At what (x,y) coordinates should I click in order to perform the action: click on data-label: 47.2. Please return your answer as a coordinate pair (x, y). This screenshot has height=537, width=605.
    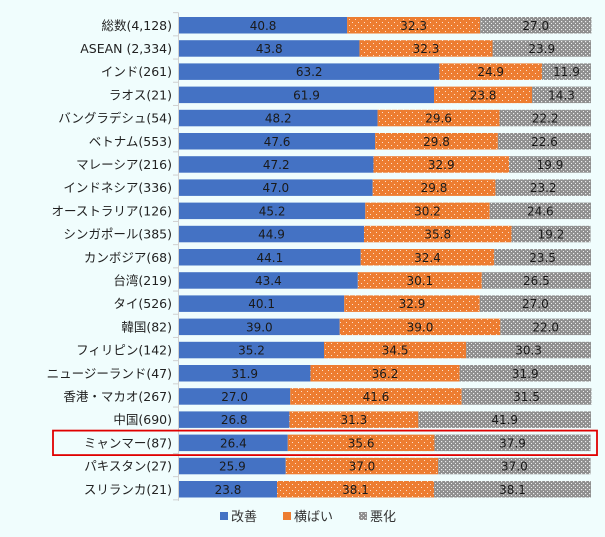
    Looking at the image, I should click on (276, 165).